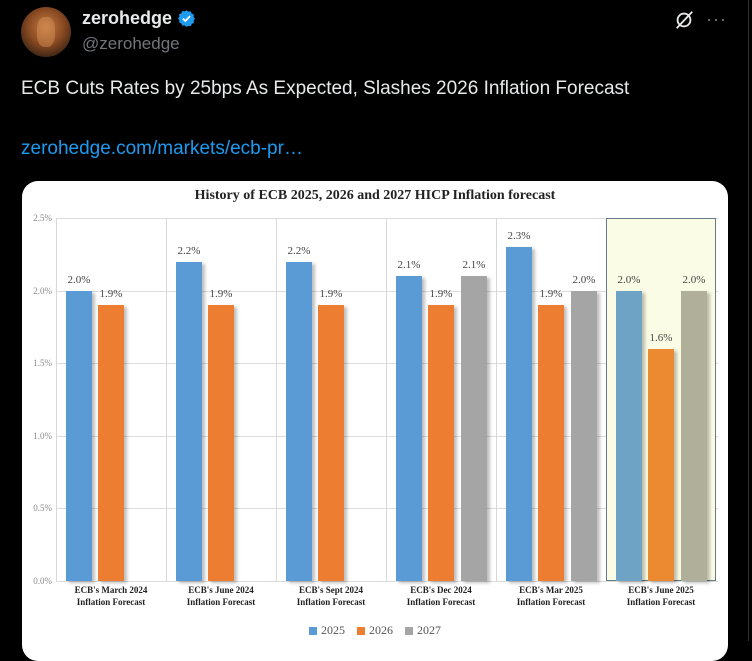 The width and height of the screenshot is (752, 661). What do you see at coordinates (381, 630) in the screenshot?
I see `legend-label: 2026` at bounding box center [381, 630].